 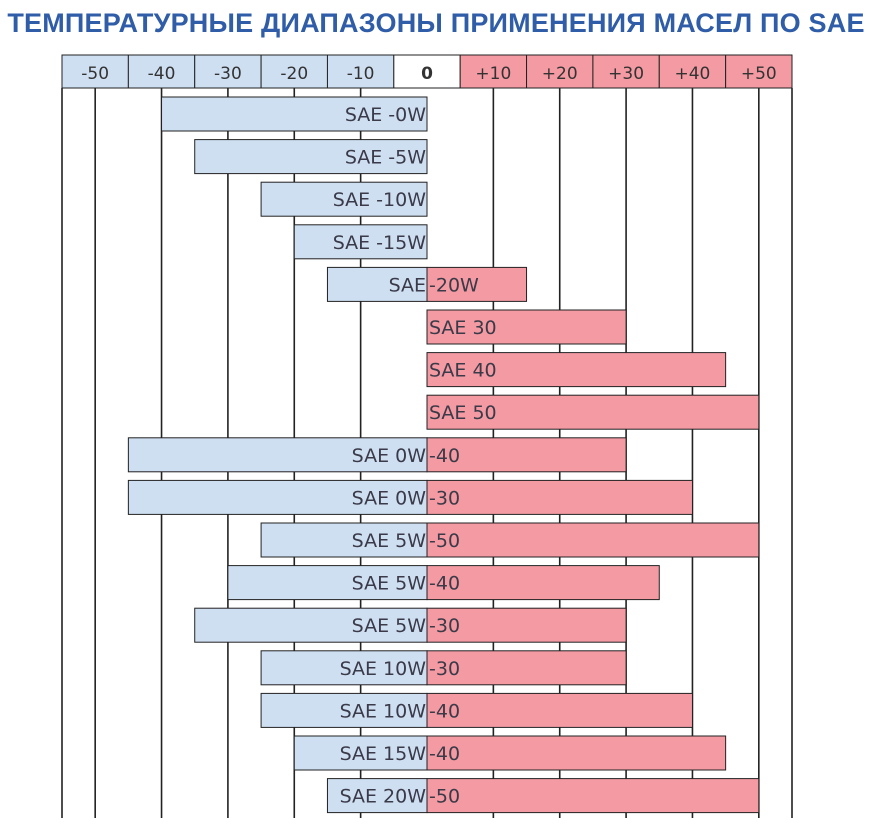 What do you see at coordinates (379, 200) in the screenshot?
I see `bar-label-left: SAE -10W` at bounding box center [379, 200].